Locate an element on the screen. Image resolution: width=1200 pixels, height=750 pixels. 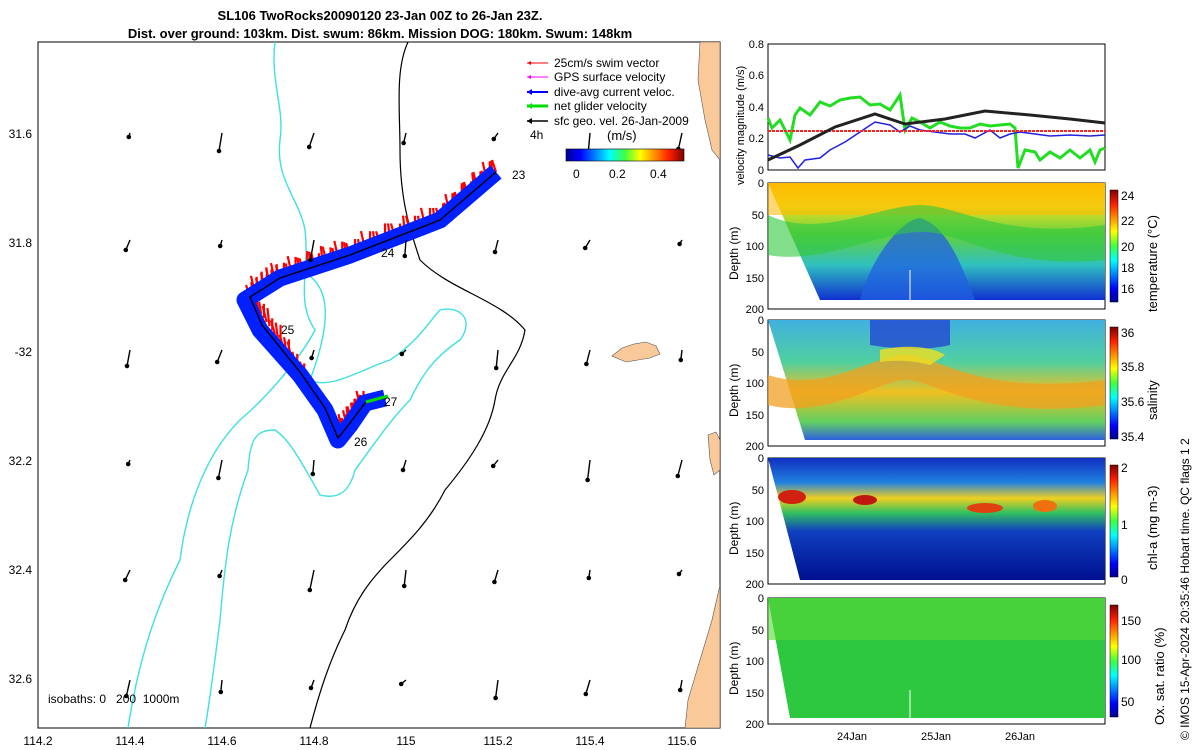
oxygen-cbtick: 150 is located at coordinates (1131, 621).